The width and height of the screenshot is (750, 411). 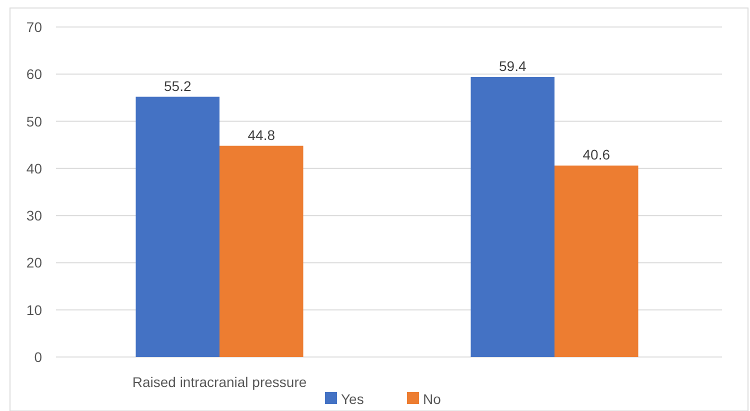 I want to click on y-tick-label: 60, so click(x=34, y=74).